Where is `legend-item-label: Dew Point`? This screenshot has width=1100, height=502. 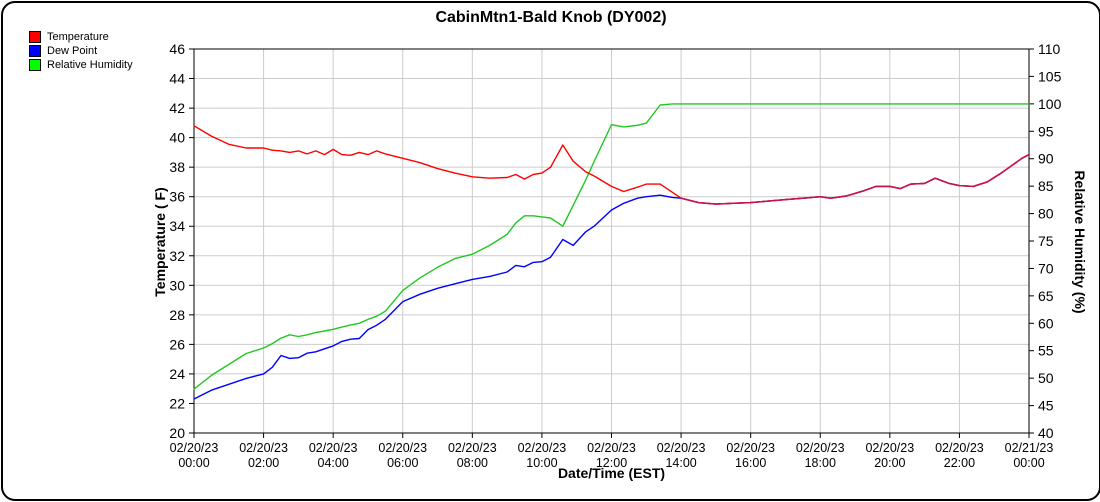
legend-item-label: Dew Point is located at coordinates (72, 51).